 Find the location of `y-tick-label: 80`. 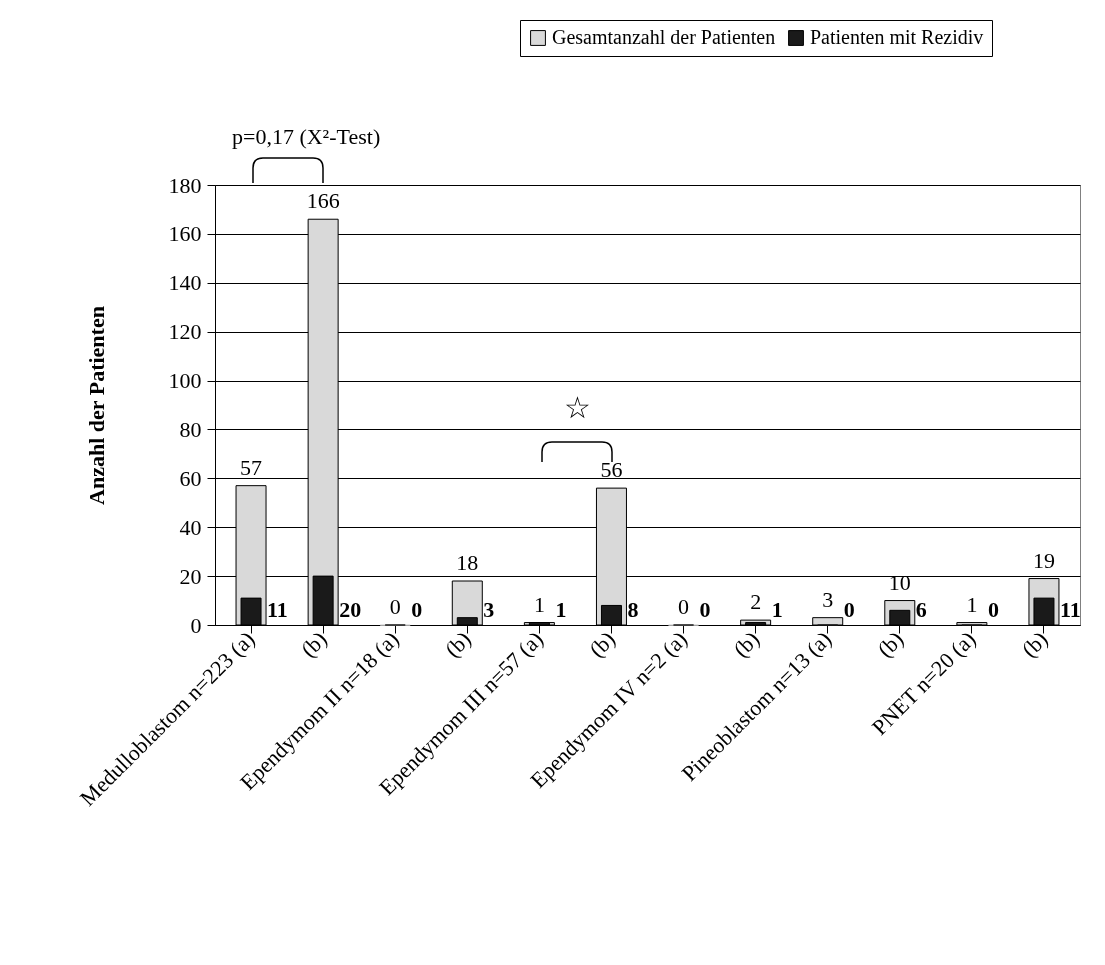

y-tick-label: 80 is located at coordinates (190, 429).